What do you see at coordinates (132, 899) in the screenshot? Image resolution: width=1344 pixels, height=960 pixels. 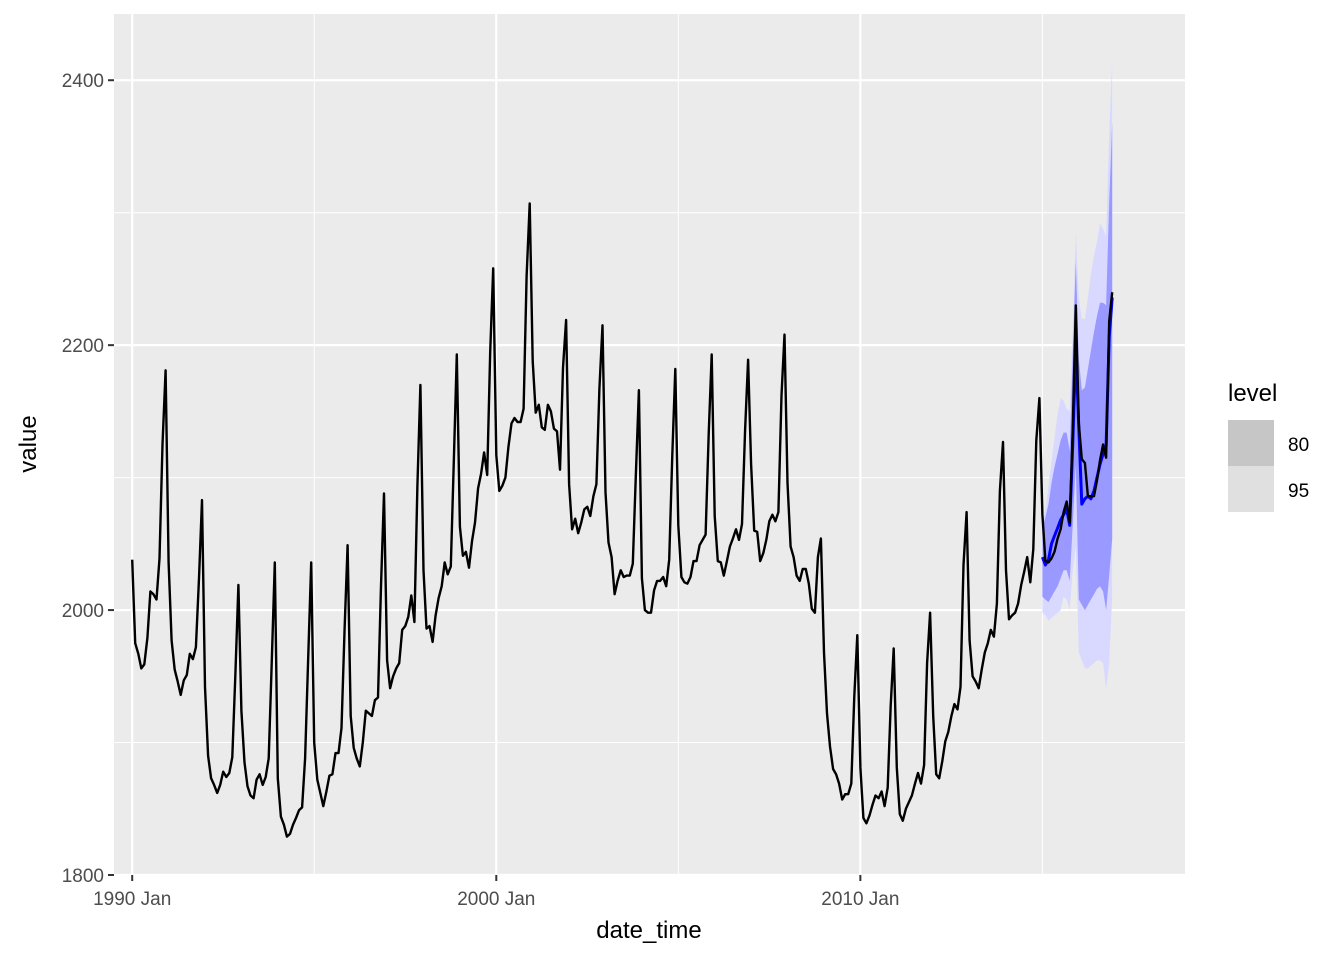 I see `x-tick-label-0: 1990 Jan` at bounding box center [132, 899].